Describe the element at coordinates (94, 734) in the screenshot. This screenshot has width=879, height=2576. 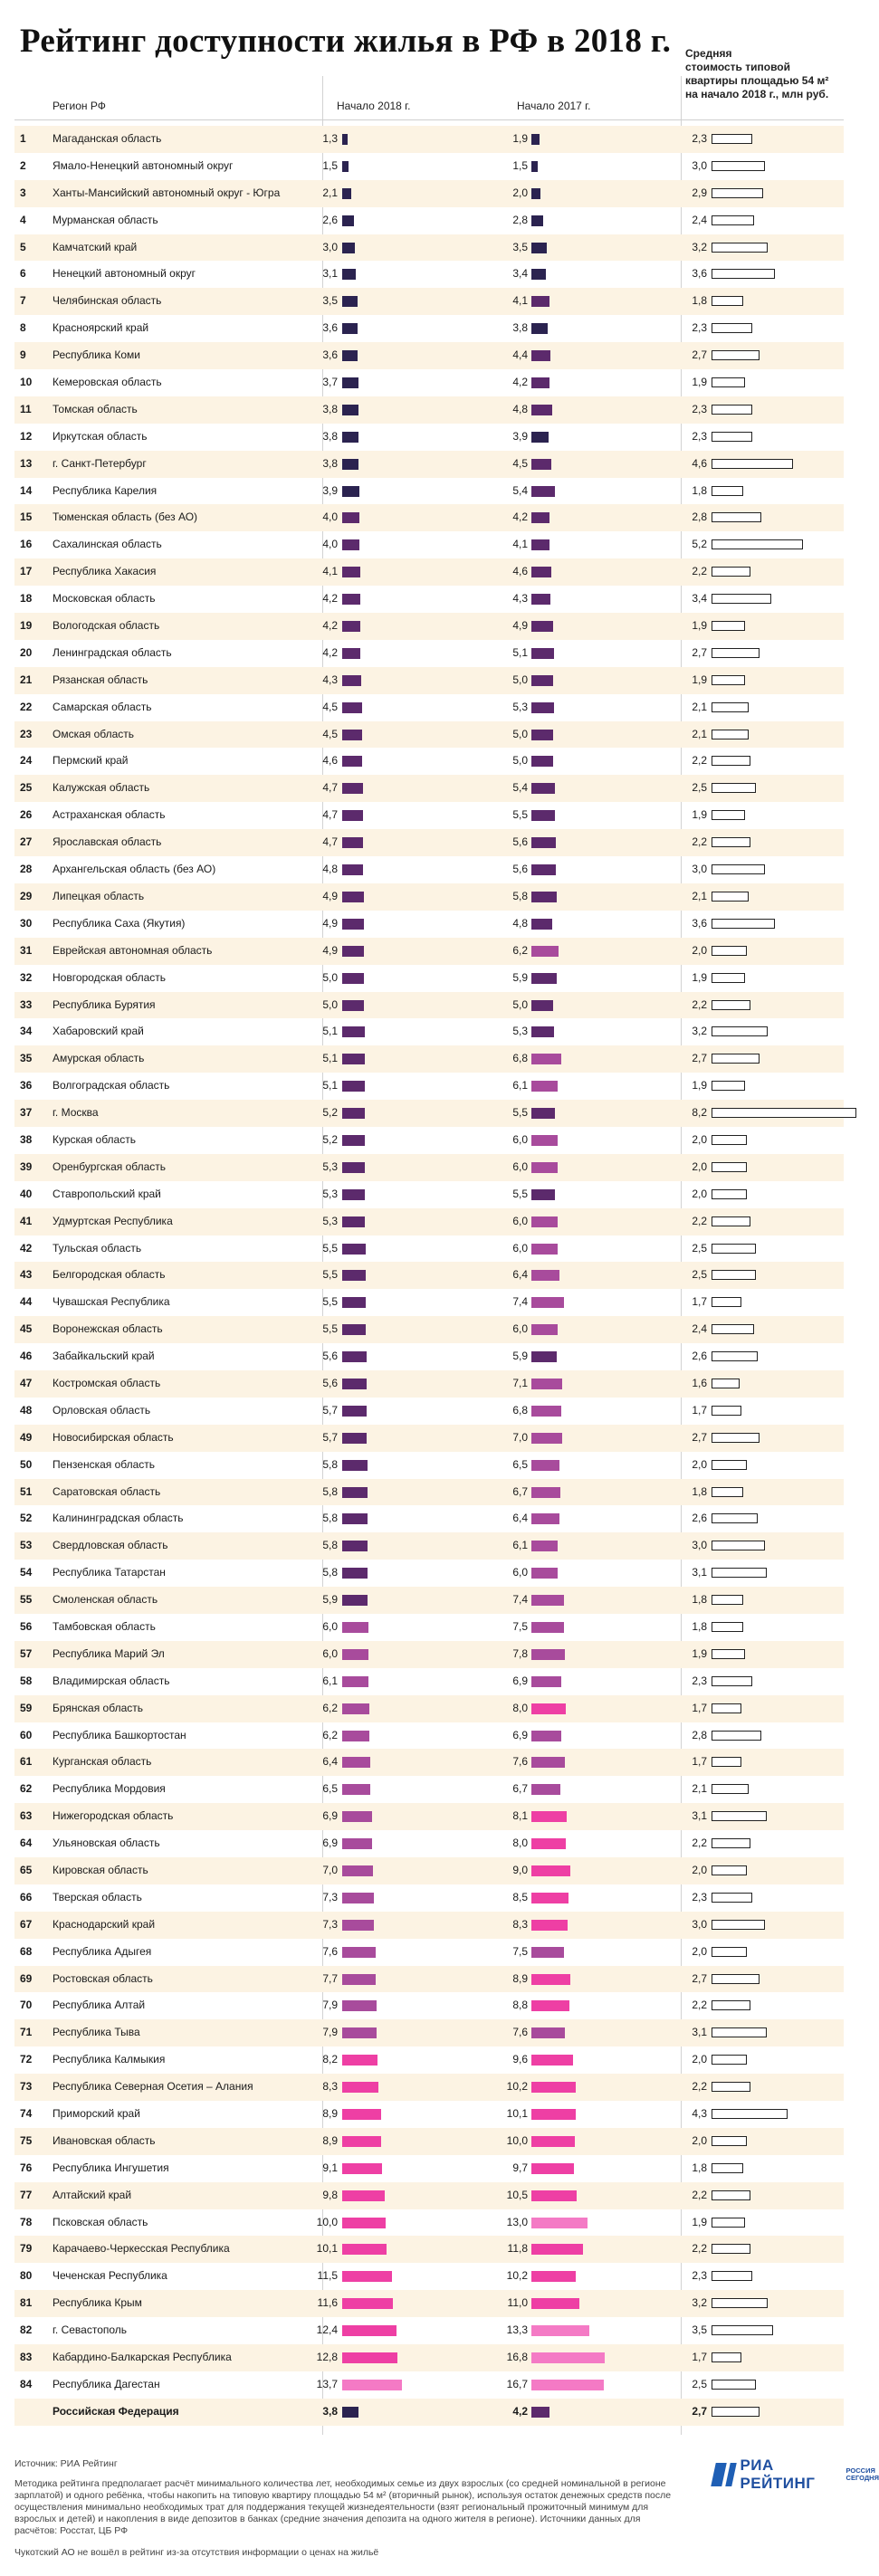
I see `region-name: Омская область` at that location.